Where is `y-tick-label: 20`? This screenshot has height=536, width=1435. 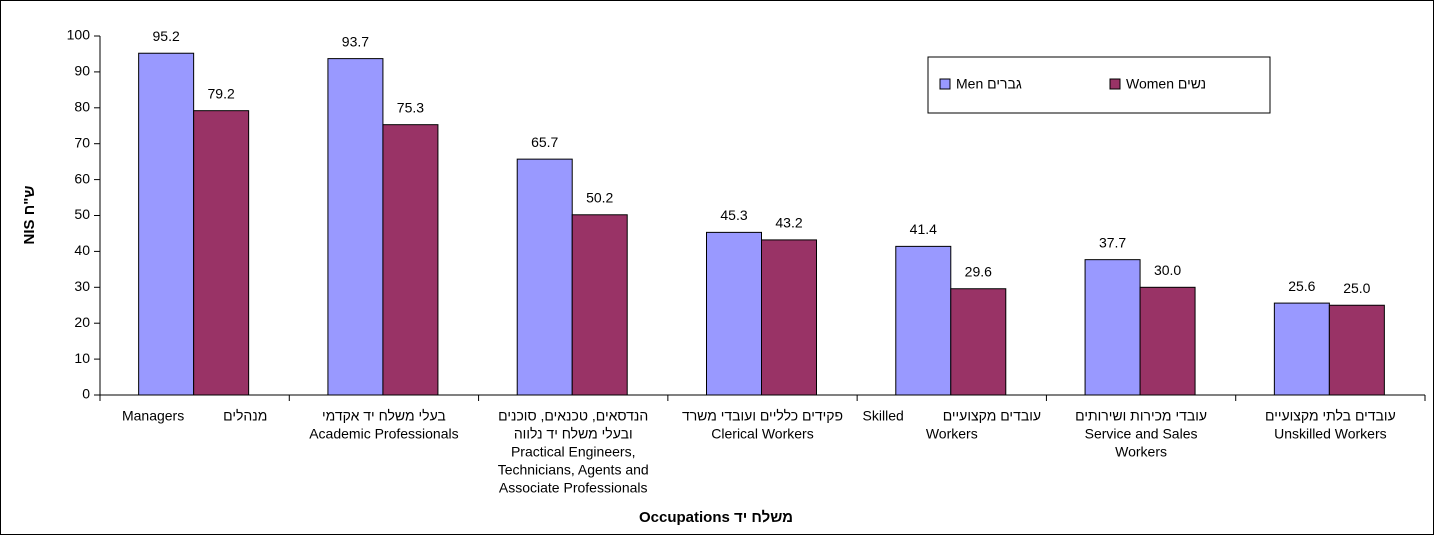
y-tick-label: 20 is located at coordinates (82, 322).